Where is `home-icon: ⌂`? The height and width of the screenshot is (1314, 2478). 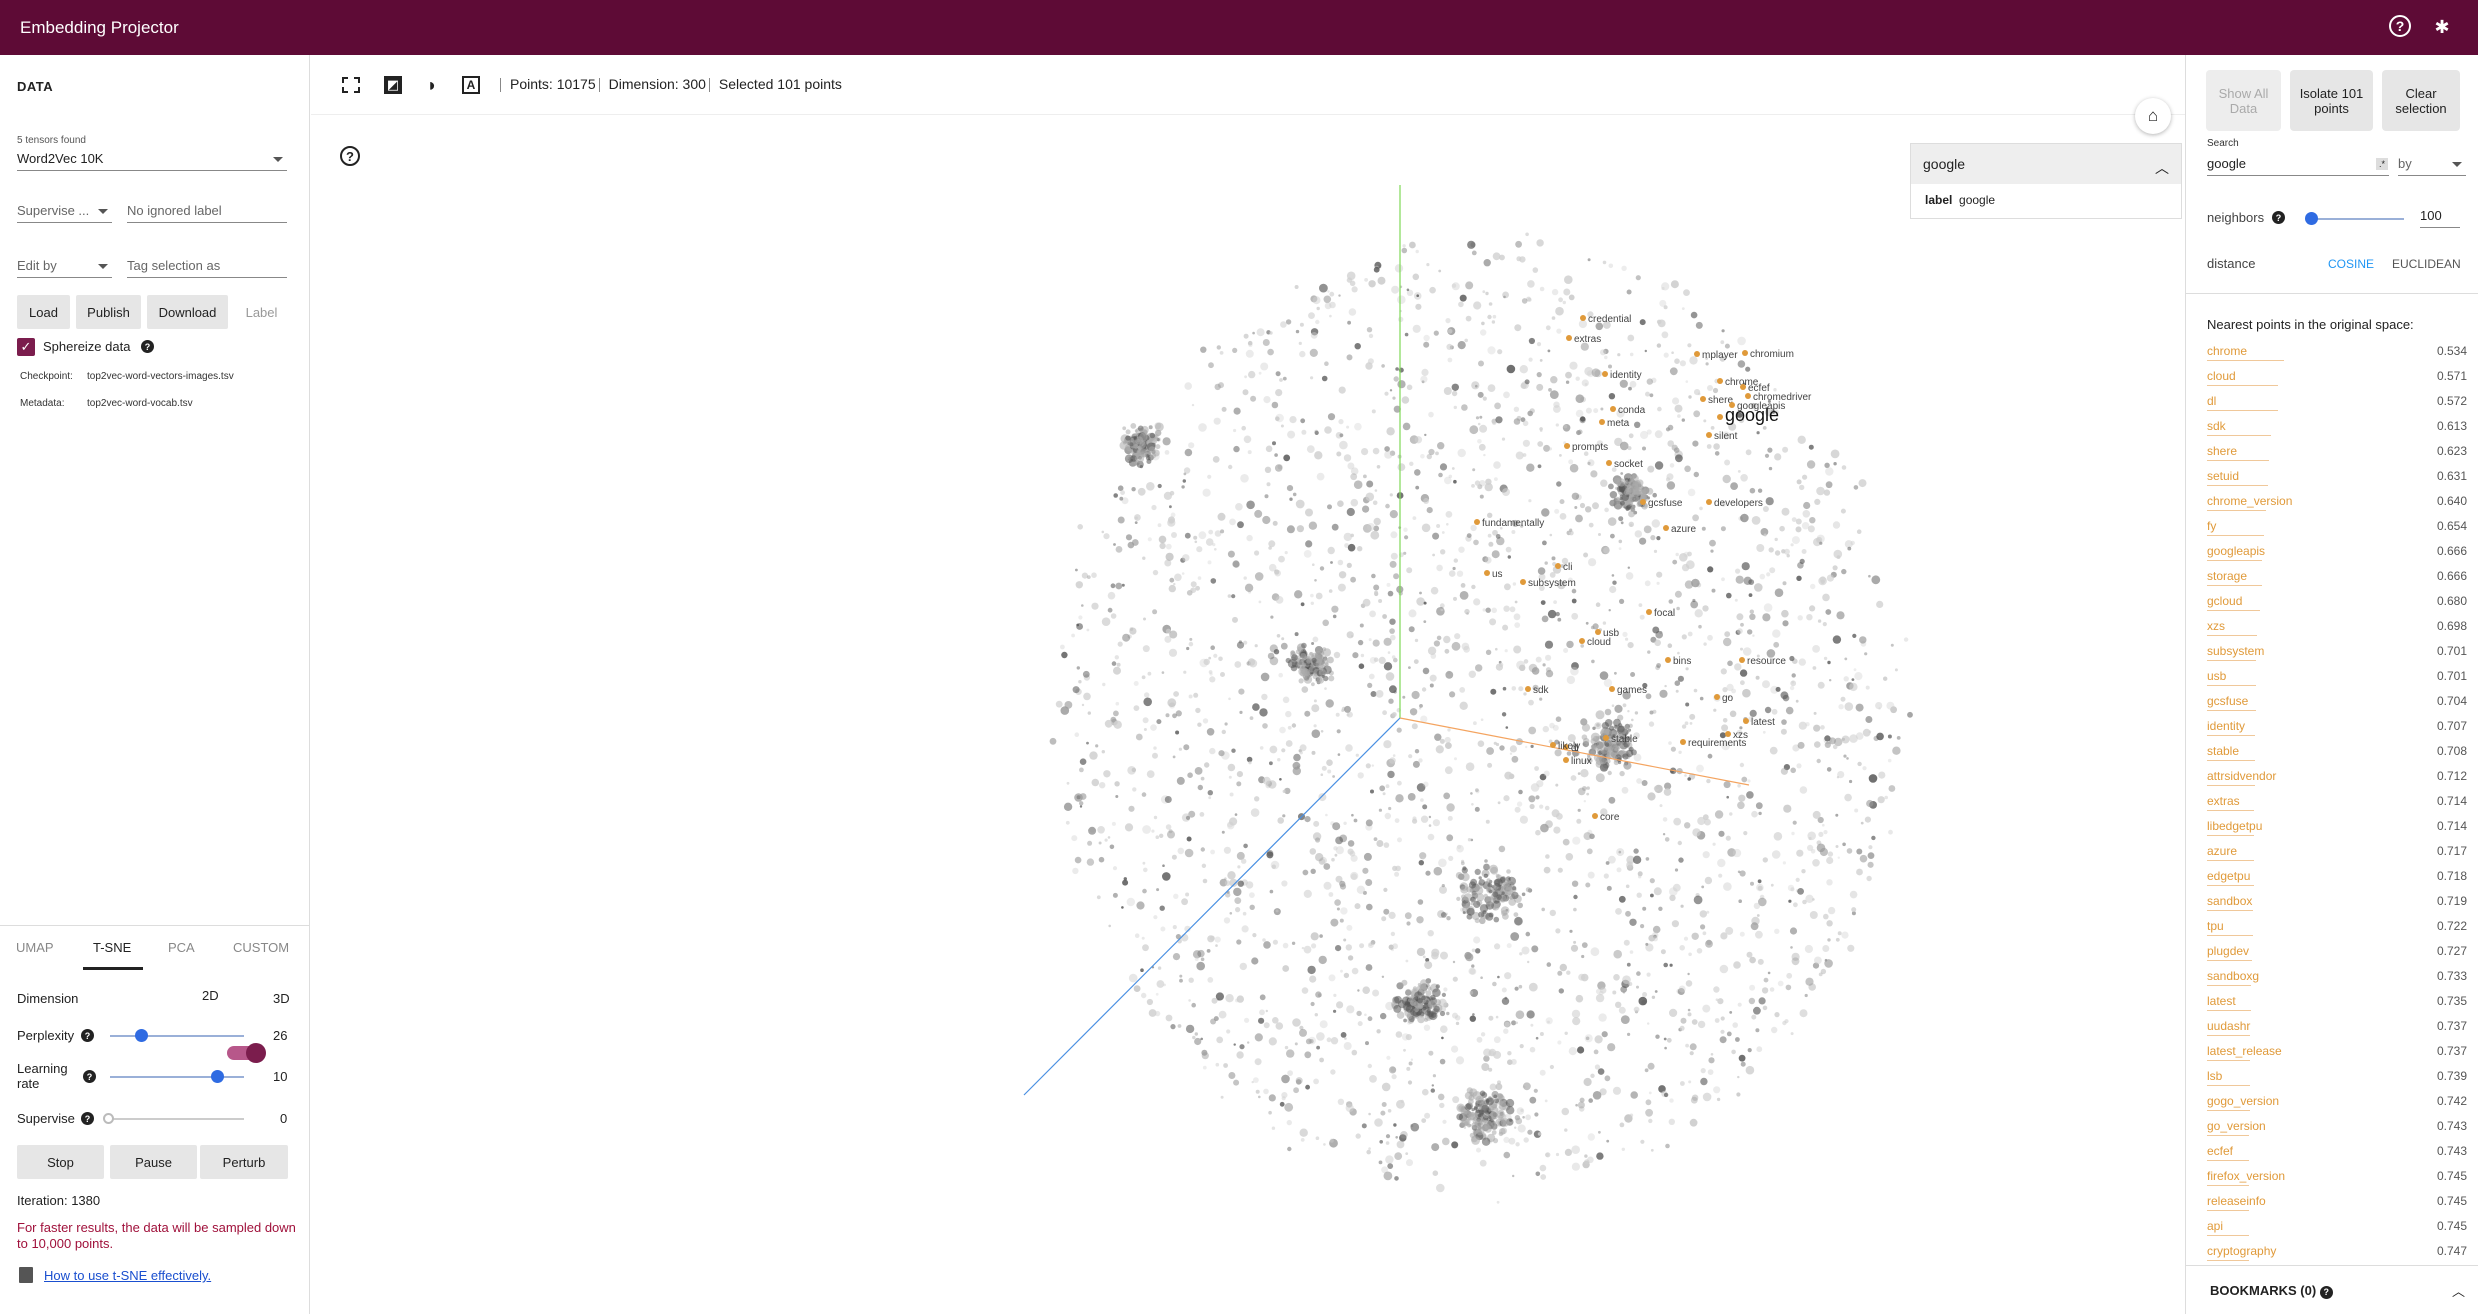
home-icon: ⌂ is located at coordinates (2153, 116).